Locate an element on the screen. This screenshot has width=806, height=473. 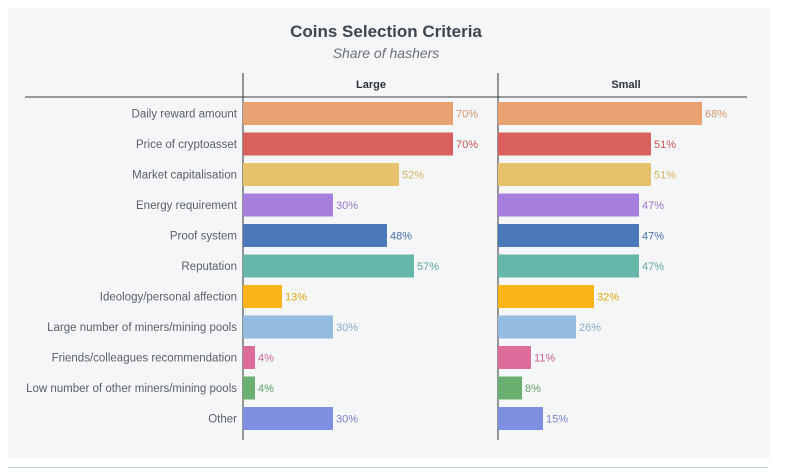
data-label-small: 32% is located at coordinates (608, 298).